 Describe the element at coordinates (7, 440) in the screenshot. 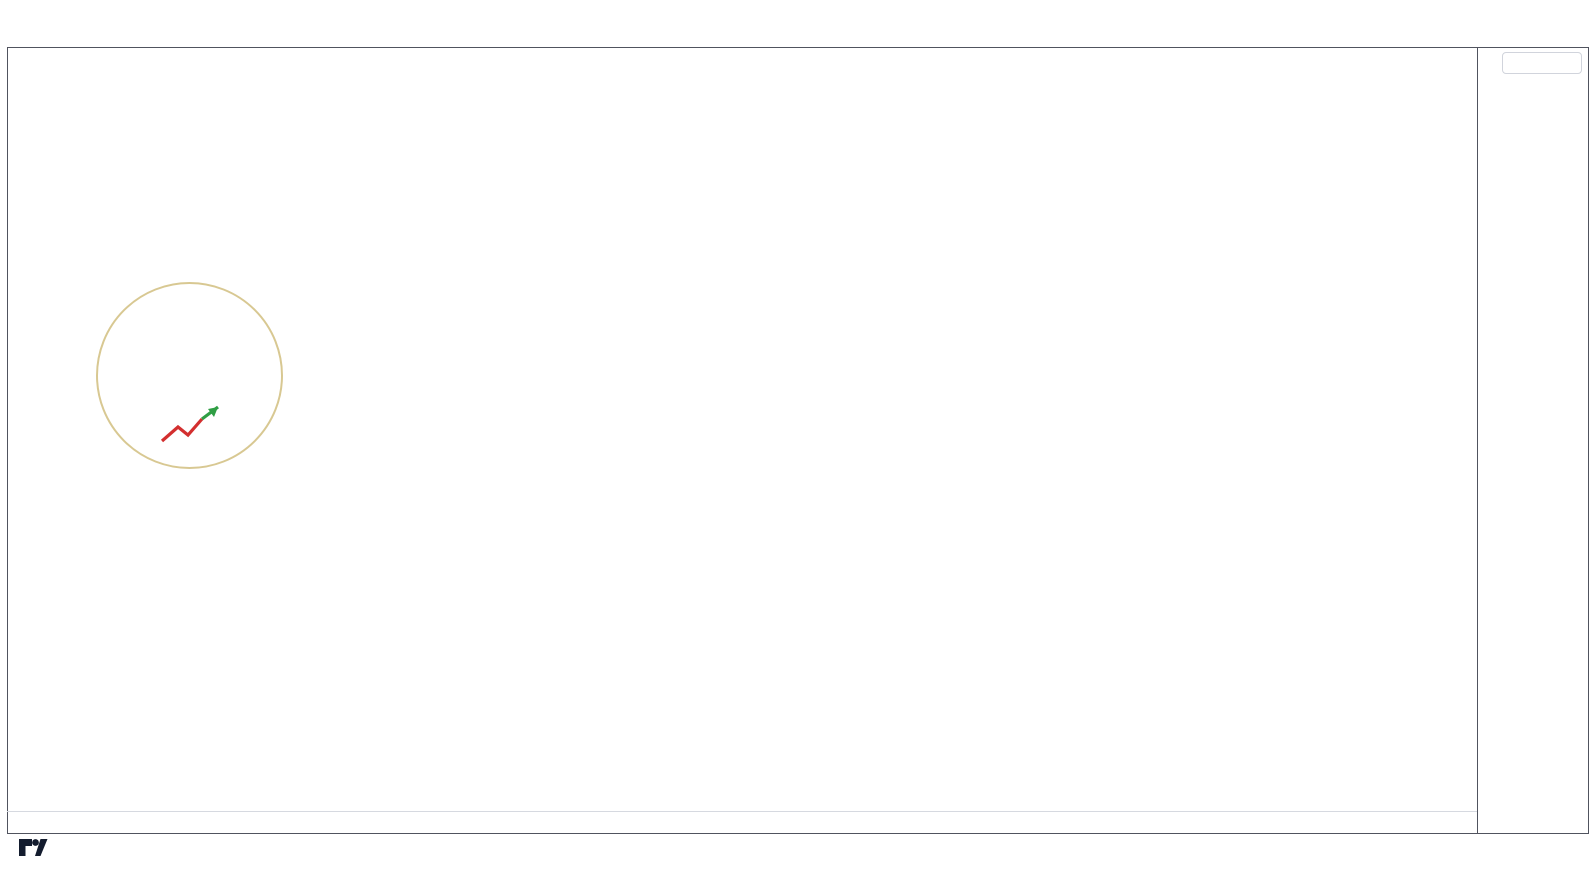

I see `chart-frame-left` at that location.